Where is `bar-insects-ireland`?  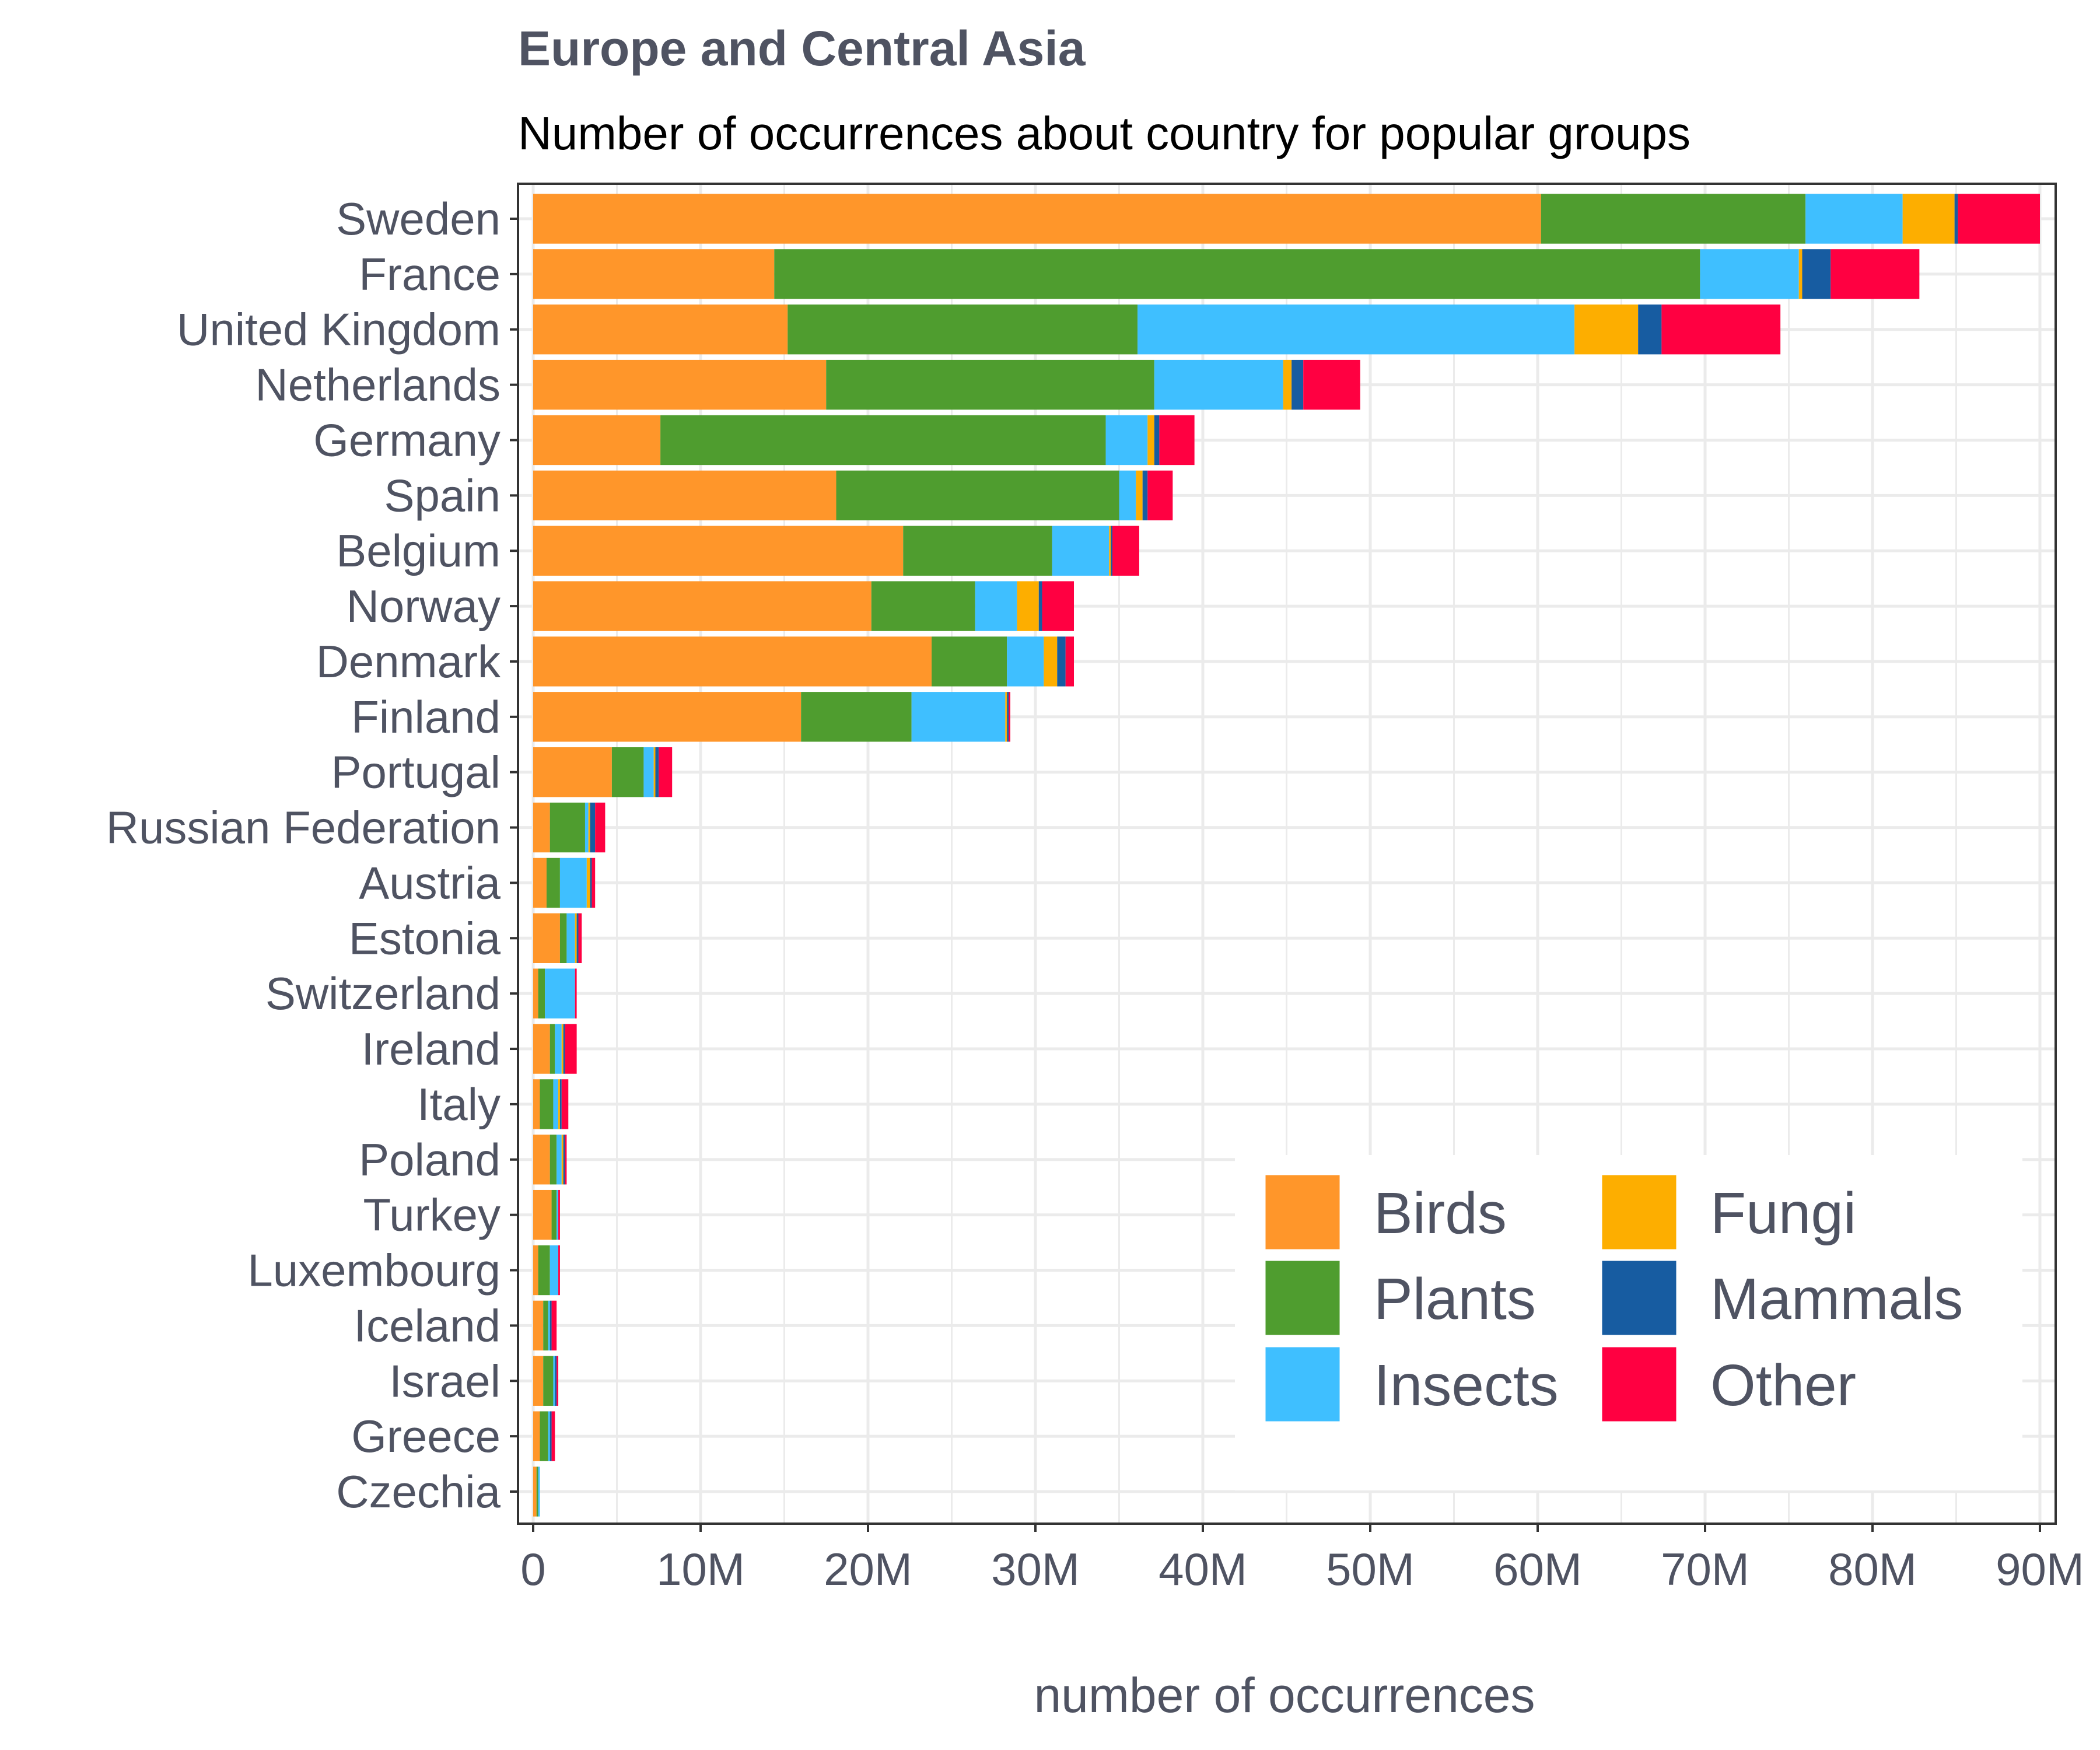 bar-insects-ireland is located at coordinates (558, 1049).